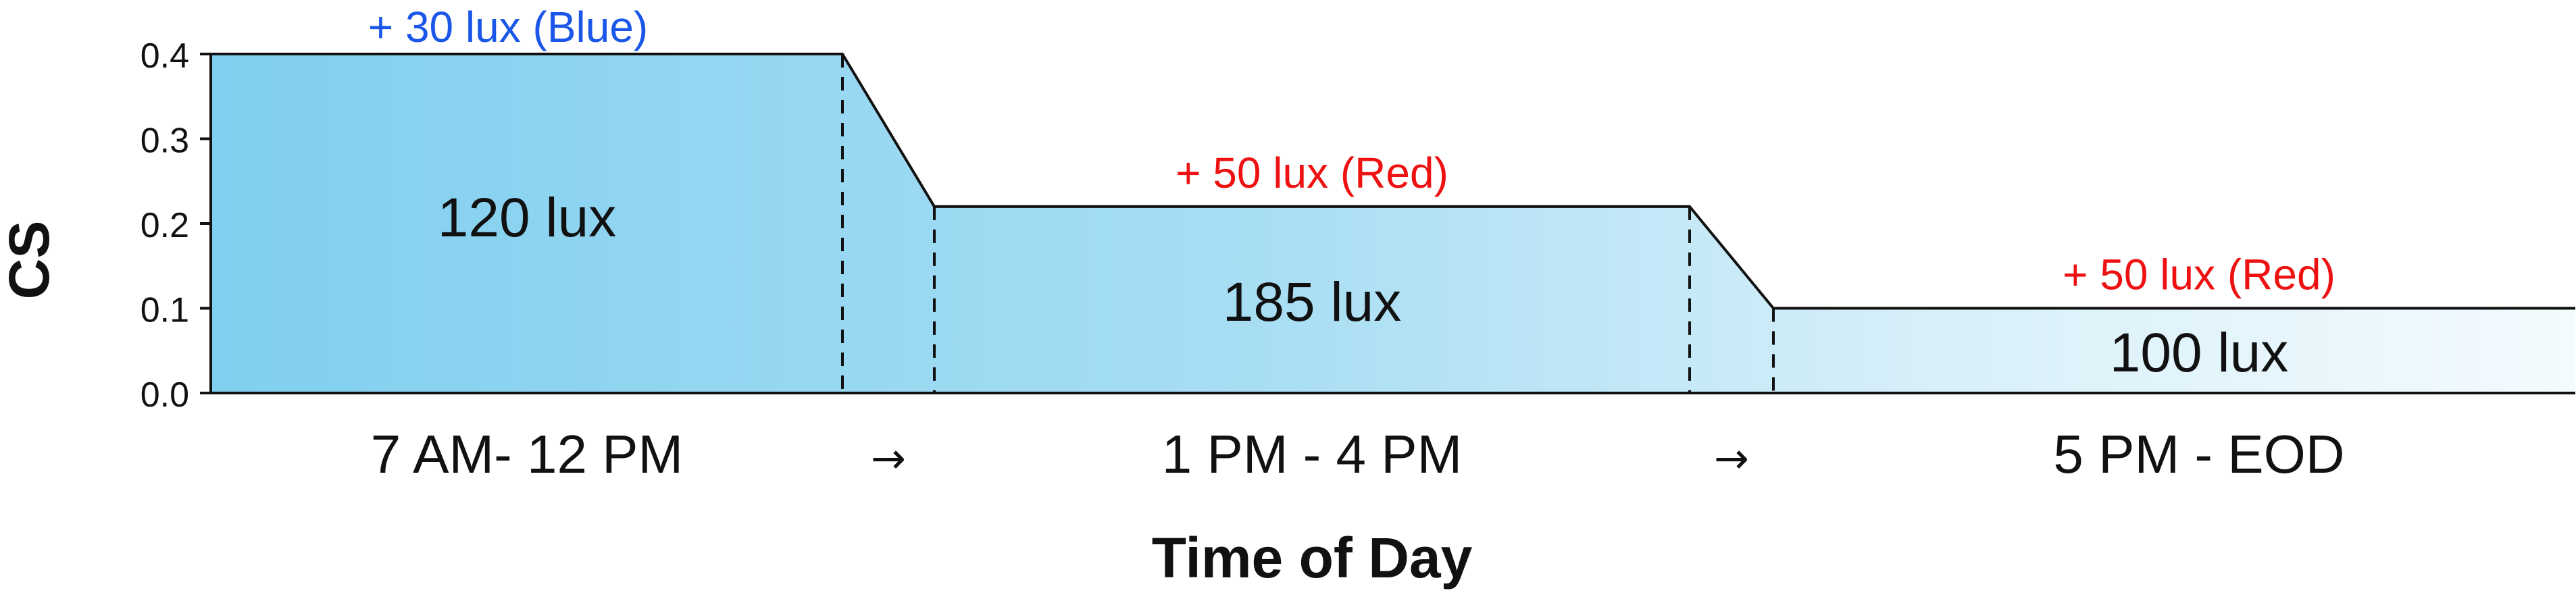  What do you see at coordinates (2199, 353) in the screenshot?
I see `segment-lux-label: 100 lux` at bounding box center [2199, 353].